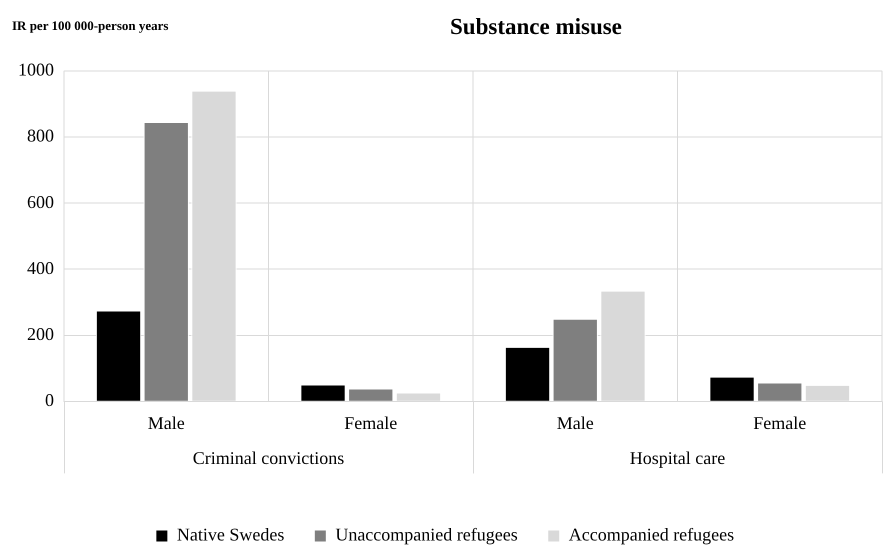  What do you see at coordinates (49, 400) in the screenshot?
I see `y-tick-label: 0` at bounding box center [49, 400].